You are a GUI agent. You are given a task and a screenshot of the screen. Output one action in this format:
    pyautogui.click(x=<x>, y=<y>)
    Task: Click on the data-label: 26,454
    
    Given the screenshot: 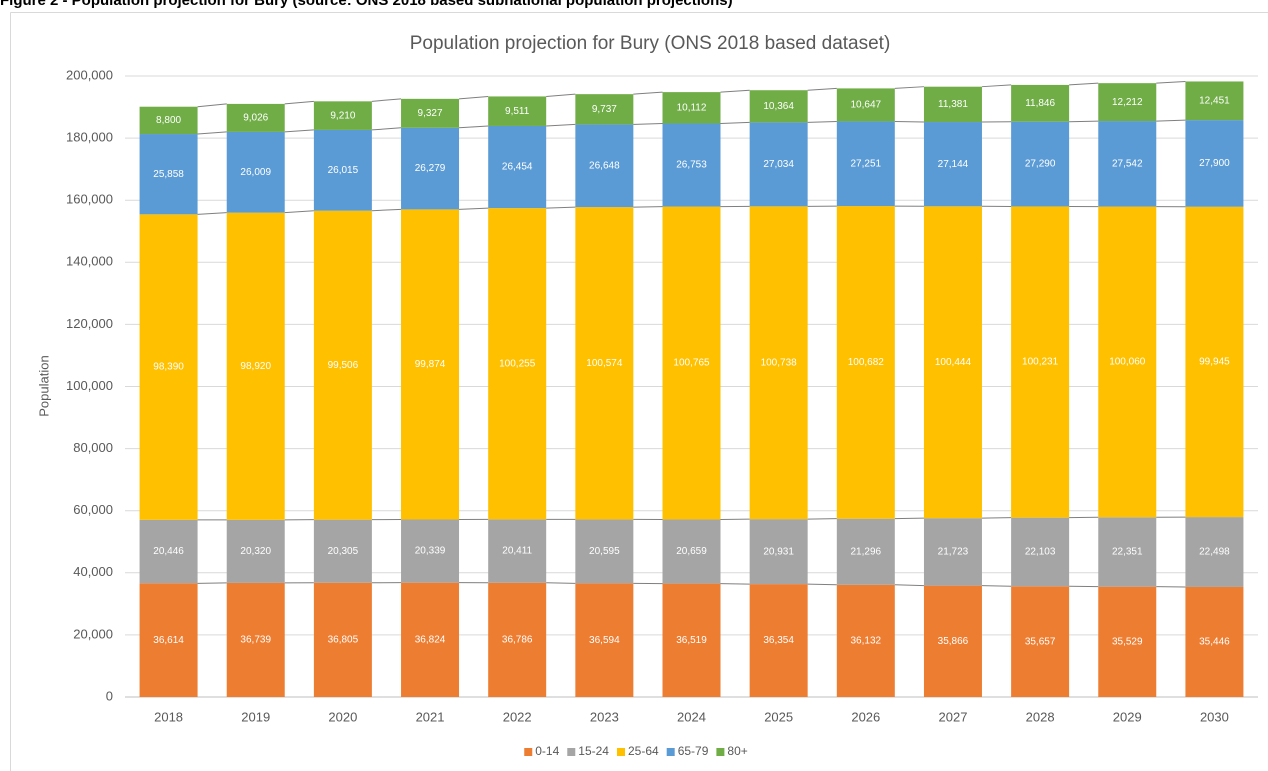 What is the action you would take?
    pyautogui.click(x=517, y=167)
    